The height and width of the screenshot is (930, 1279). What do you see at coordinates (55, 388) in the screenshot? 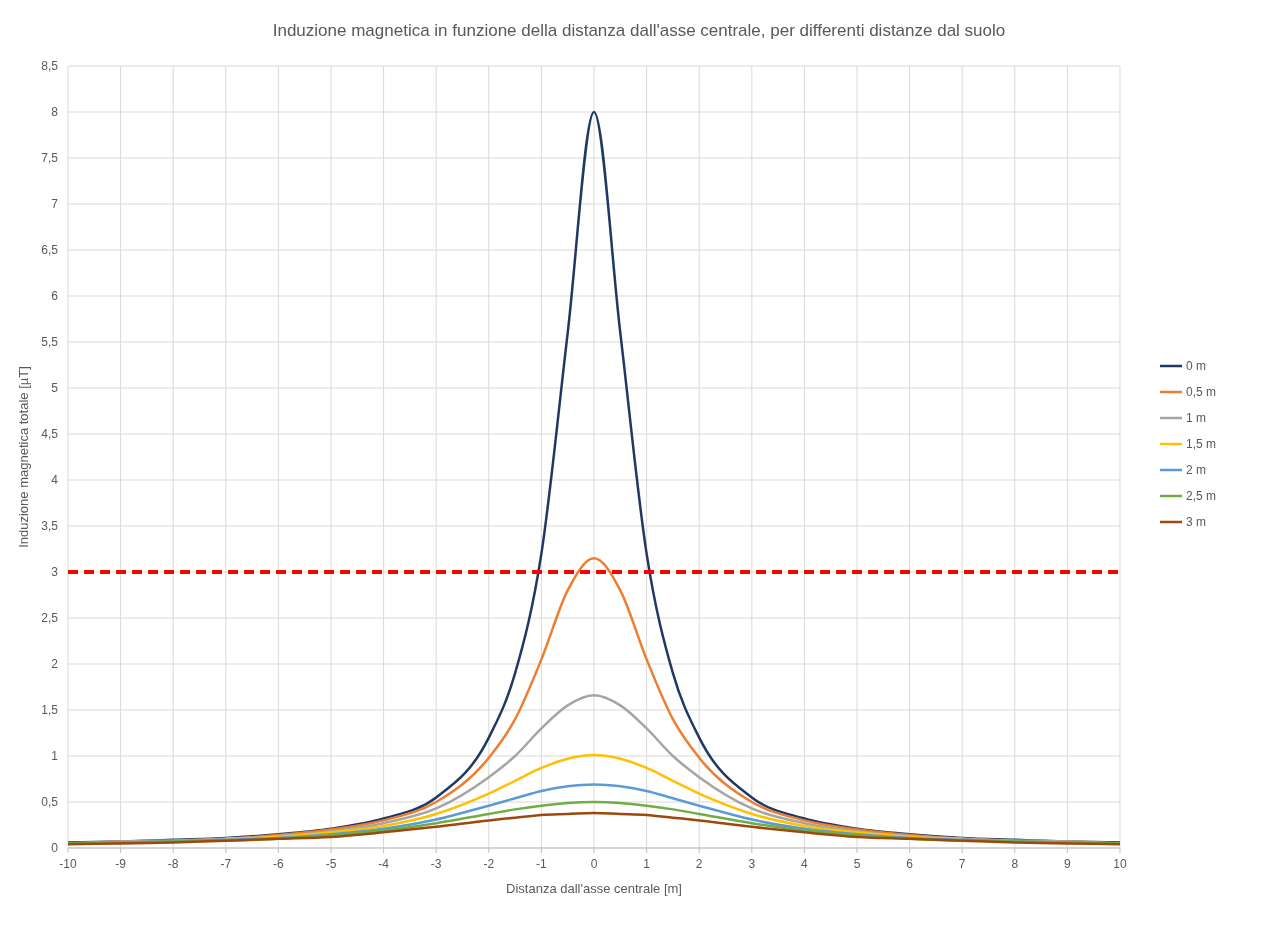
I see `y-tick-label: 5` at bounding box center [55, 388].